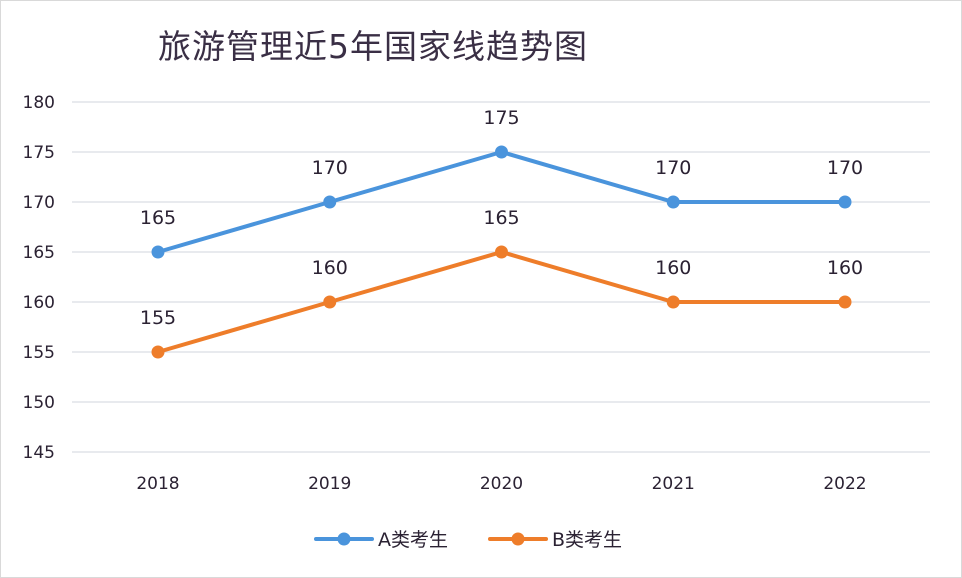 This screenshot has width=962, height=578. Describe the element at coordinates (587, 540) in the screenshot. I see `legend-label: B类考生` at that location.